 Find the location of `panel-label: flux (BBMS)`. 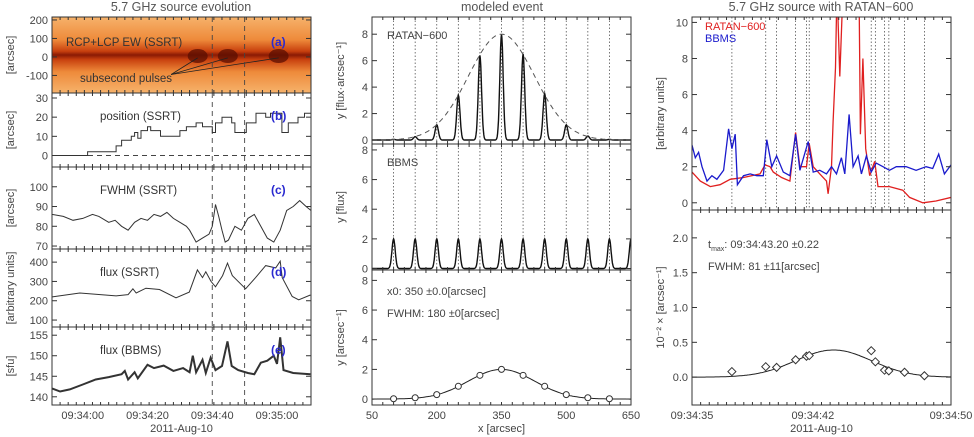

panel-label: flux (BBMS) is located at coordinates (131, 351).